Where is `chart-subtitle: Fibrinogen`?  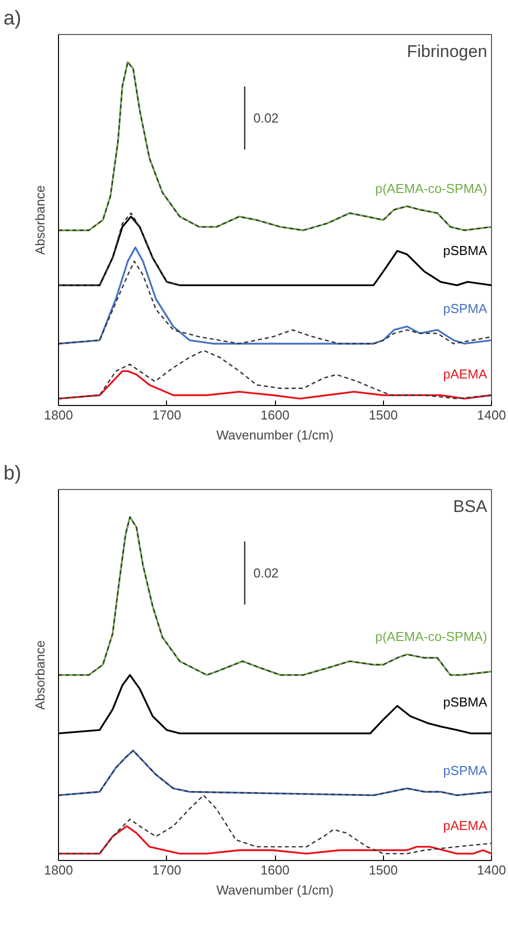
chart-subtitle: Fibrinogen is located at coordinates (447, 51).